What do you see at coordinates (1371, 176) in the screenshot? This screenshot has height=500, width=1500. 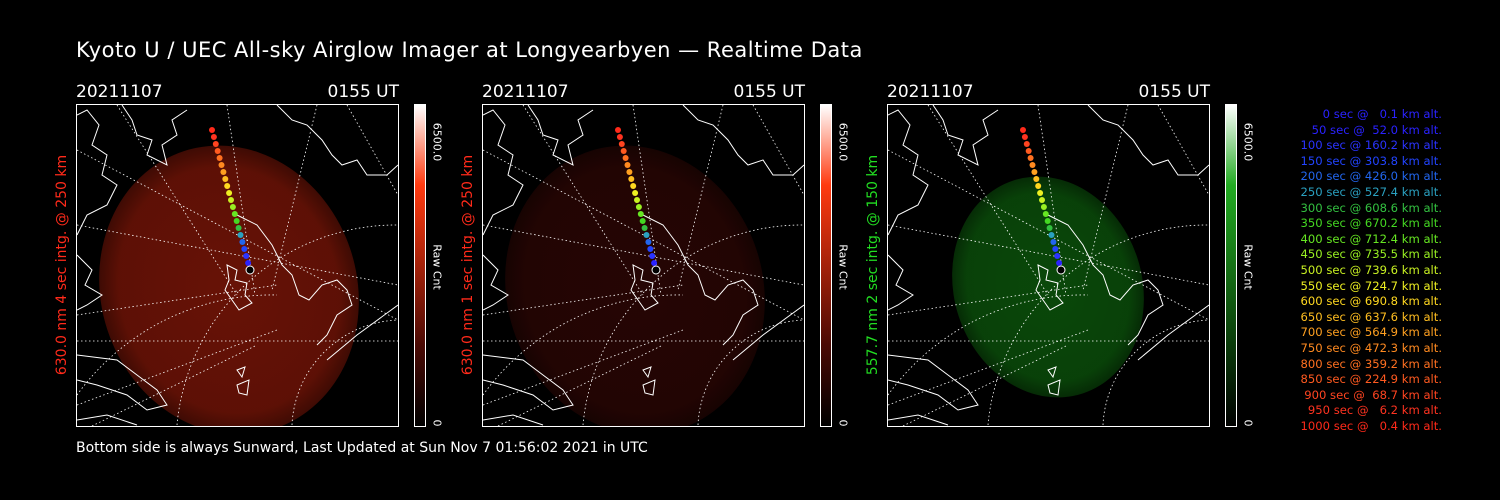 I see `legend-entry: 200 sec @ 426.0 km alt.` at bounding box center [1371, 176].